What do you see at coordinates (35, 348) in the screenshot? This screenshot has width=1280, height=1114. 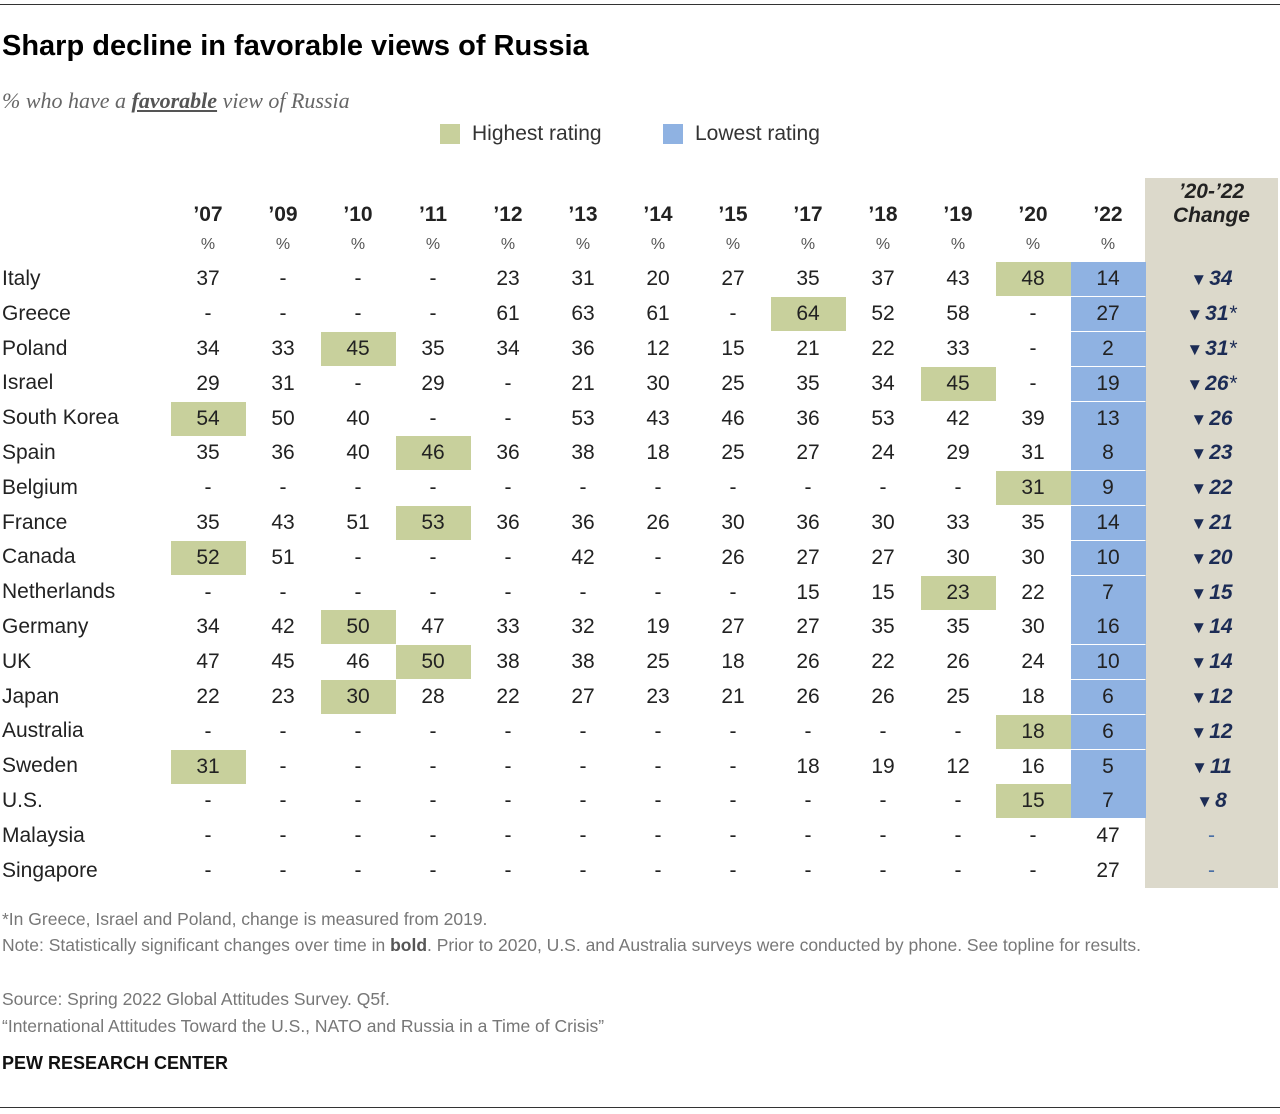 I see `row-label: Poland` at bounding box center [35, 348].